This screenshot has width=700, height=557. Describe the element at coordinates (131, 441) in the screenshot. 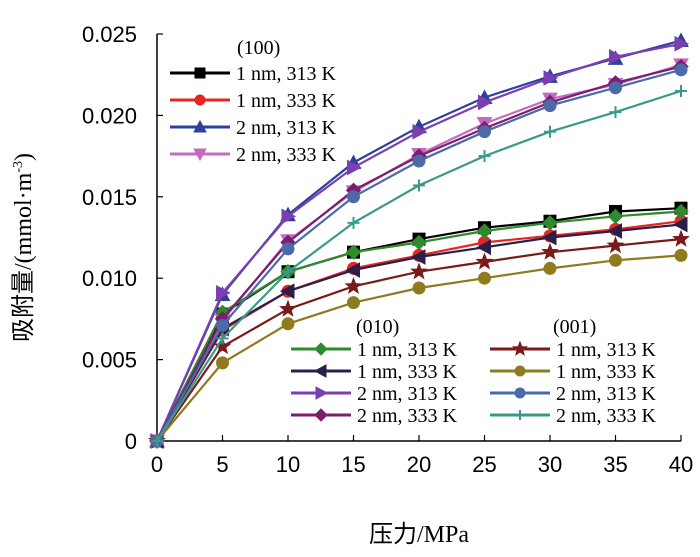

I see `y-tick-label: 0` at that location.